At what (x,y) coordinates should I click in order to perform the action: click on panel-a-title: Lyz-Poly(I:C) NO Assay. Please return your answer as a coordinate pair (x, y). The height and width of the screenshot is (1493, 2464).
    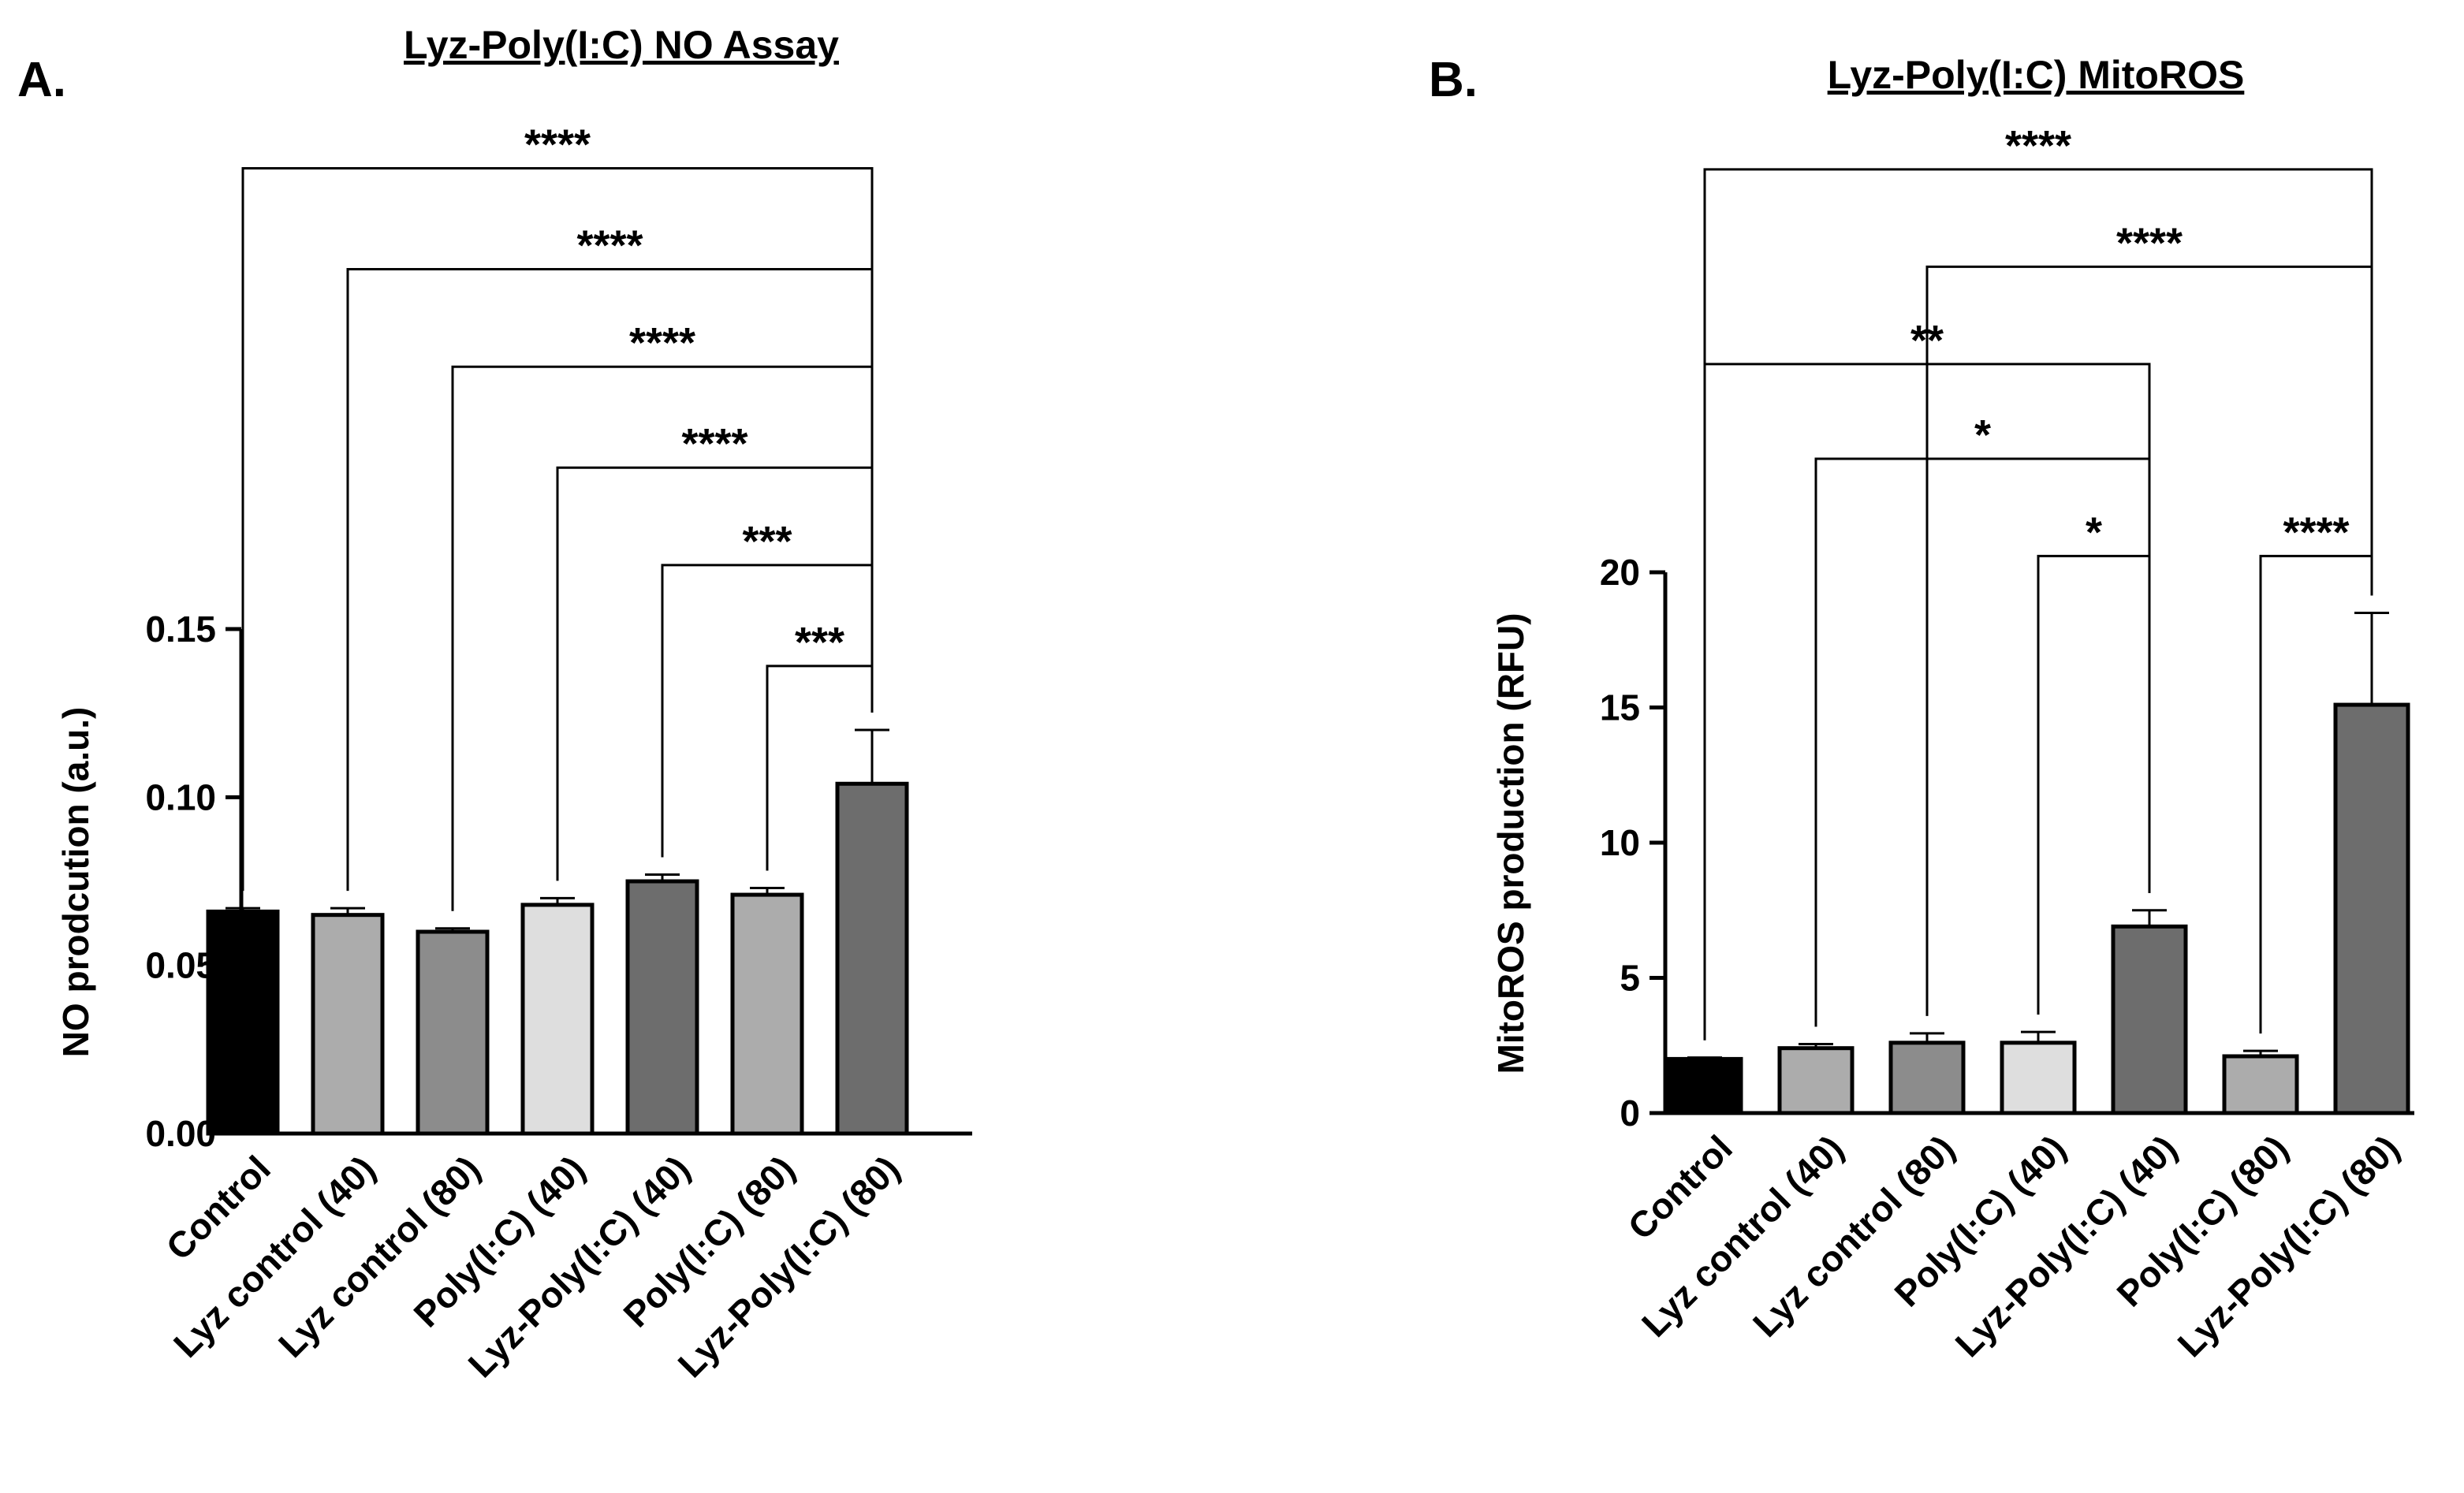
    Looking at the image, I should click on (621, 45).